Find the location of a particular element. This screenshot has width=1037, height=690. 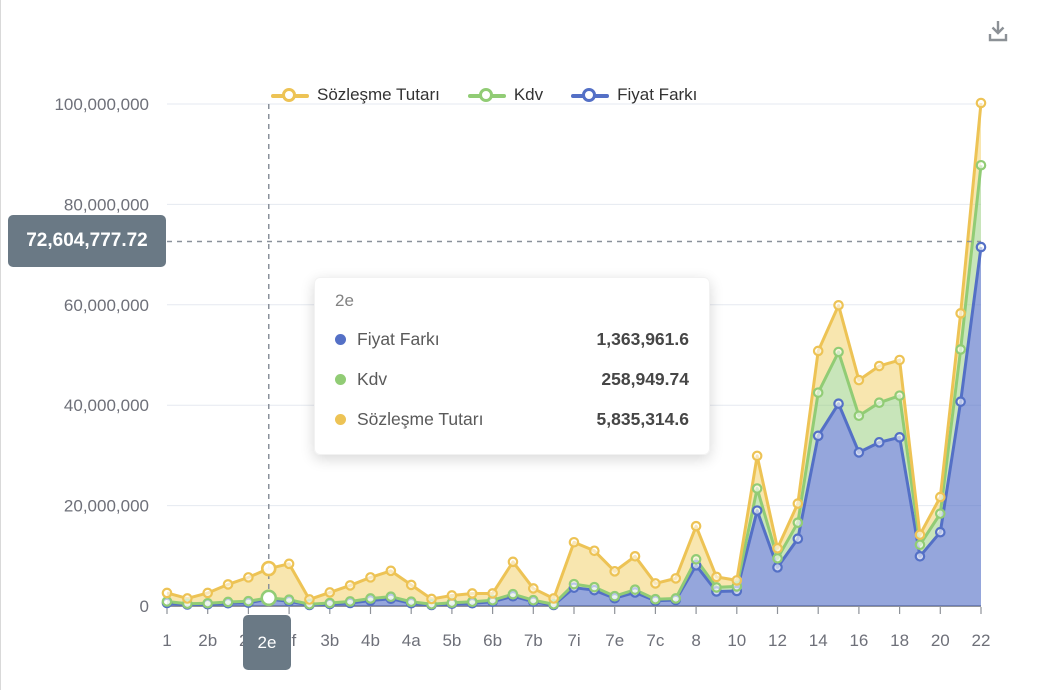

y-axis-tick-label: 0 is located at coordinates (144, 606).